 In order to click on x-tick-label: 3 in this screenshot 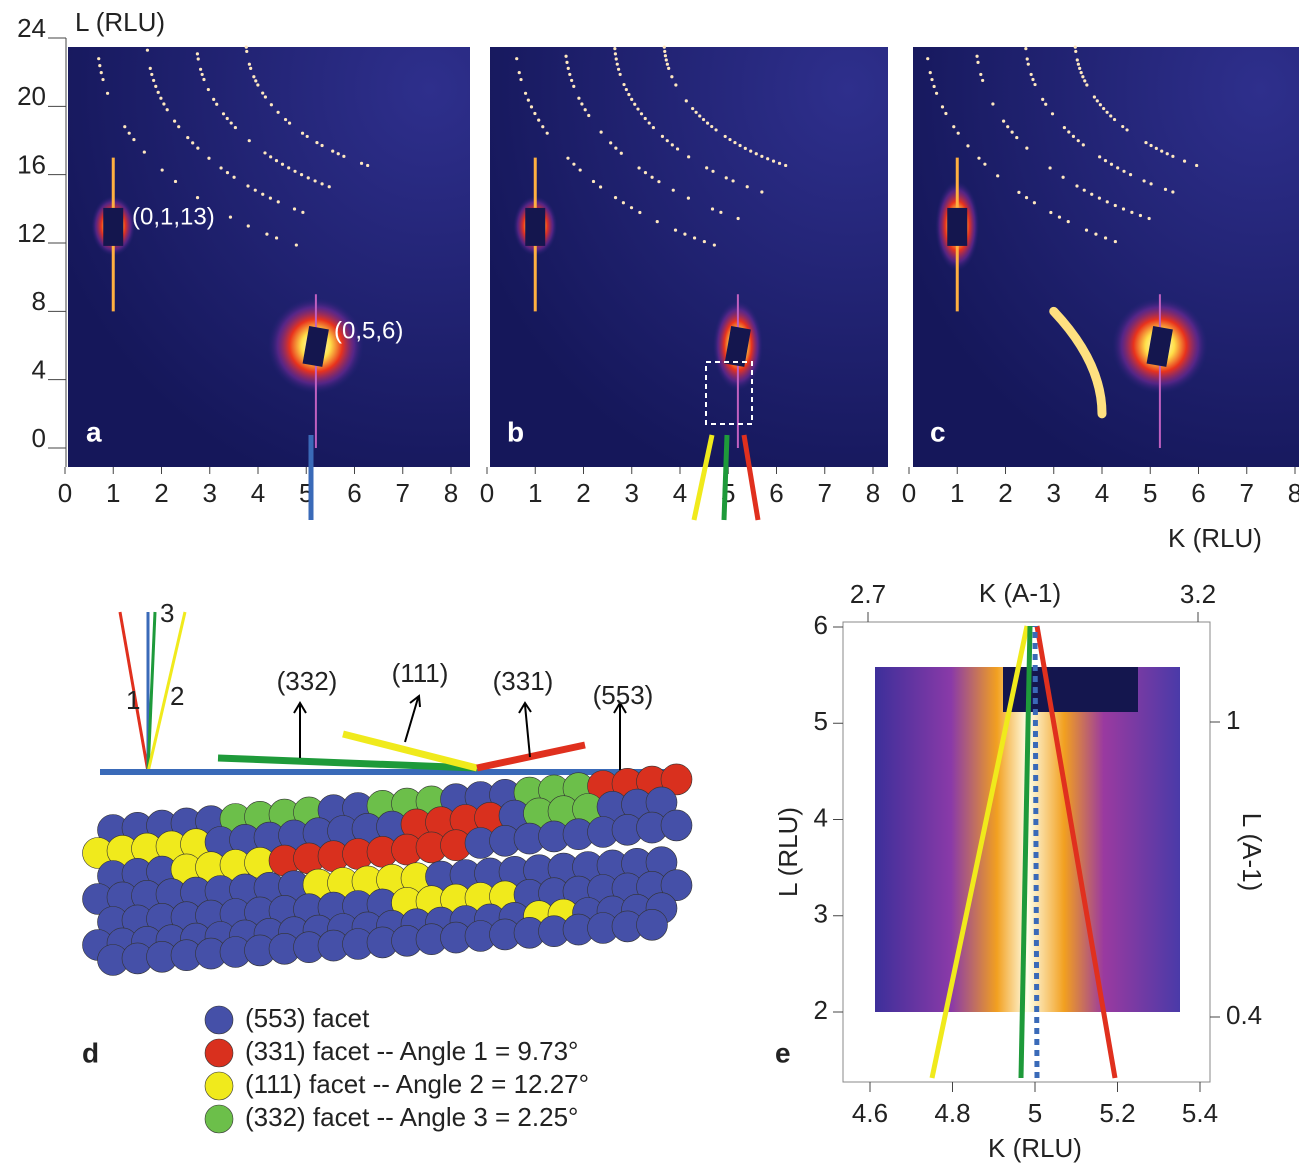, I will do `click(210, 493)`.